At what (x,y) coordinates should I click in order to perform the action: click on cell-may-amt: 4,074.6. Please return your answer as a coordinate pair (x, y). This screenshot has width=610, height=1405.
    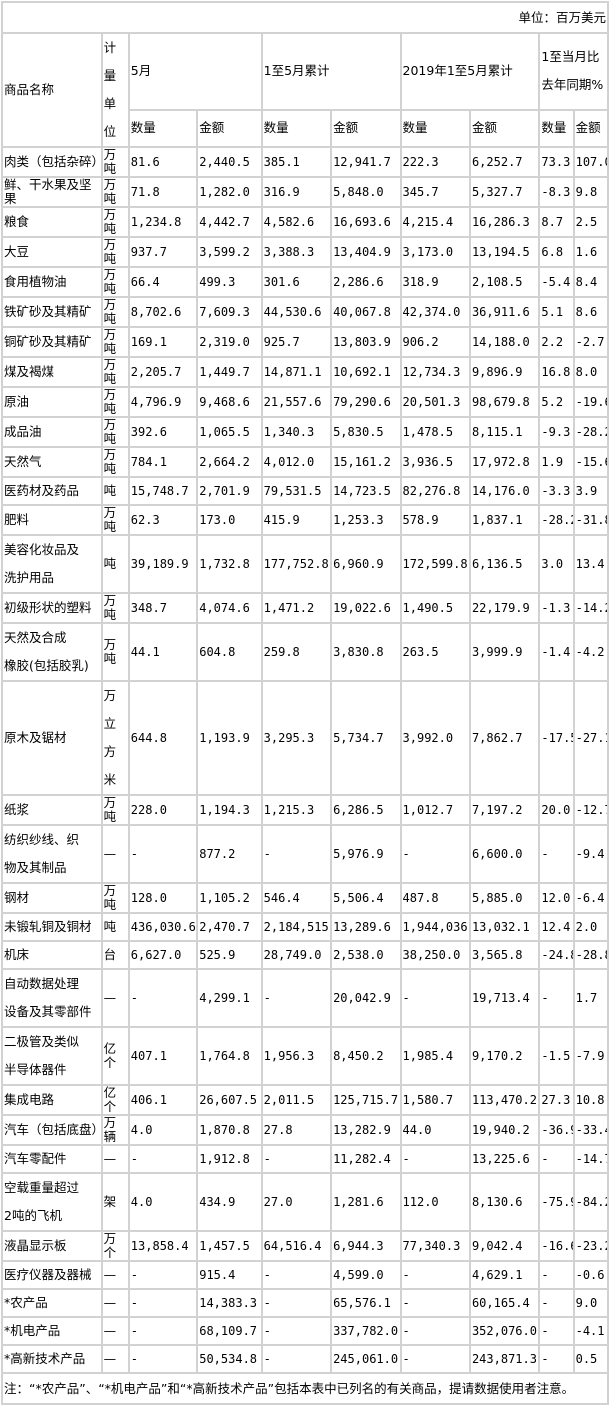
    Looking at the image, I should click on (229, 608).